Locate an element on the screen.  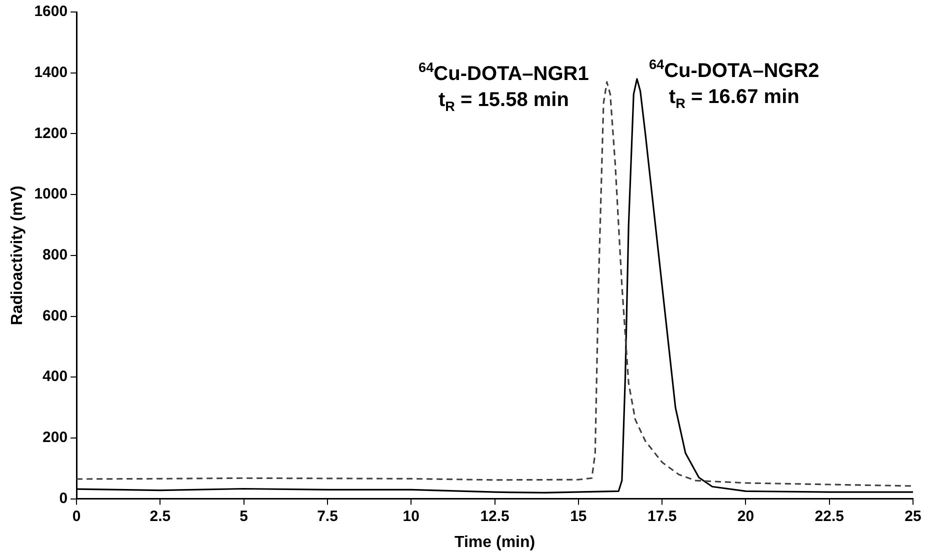
x-tick-label: 0 is located at coordinates (76, 516).